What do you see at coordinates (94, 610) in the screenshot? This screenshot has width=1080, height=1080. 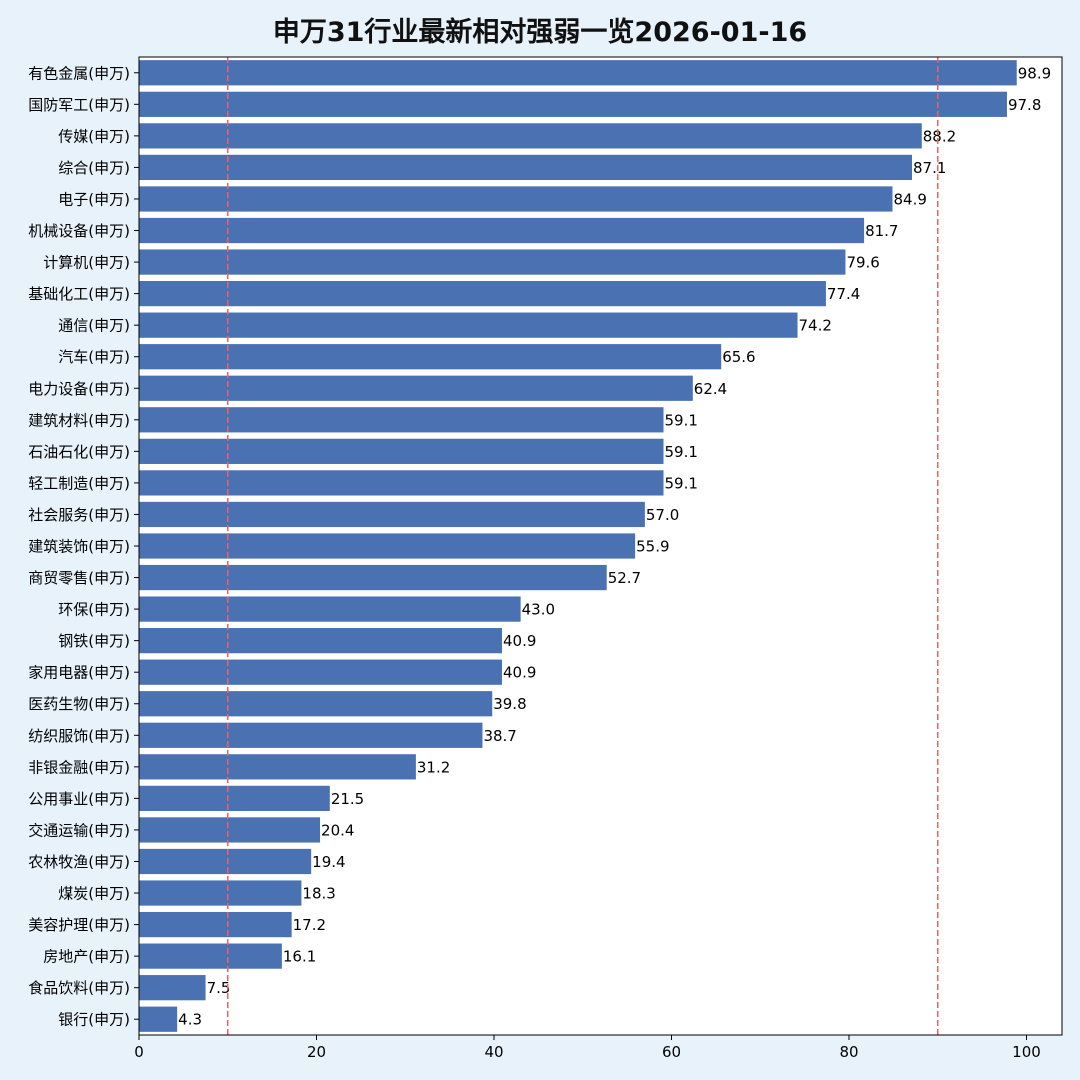 I see `category-label: 环保(申万)` at bounding box center [94, 610].